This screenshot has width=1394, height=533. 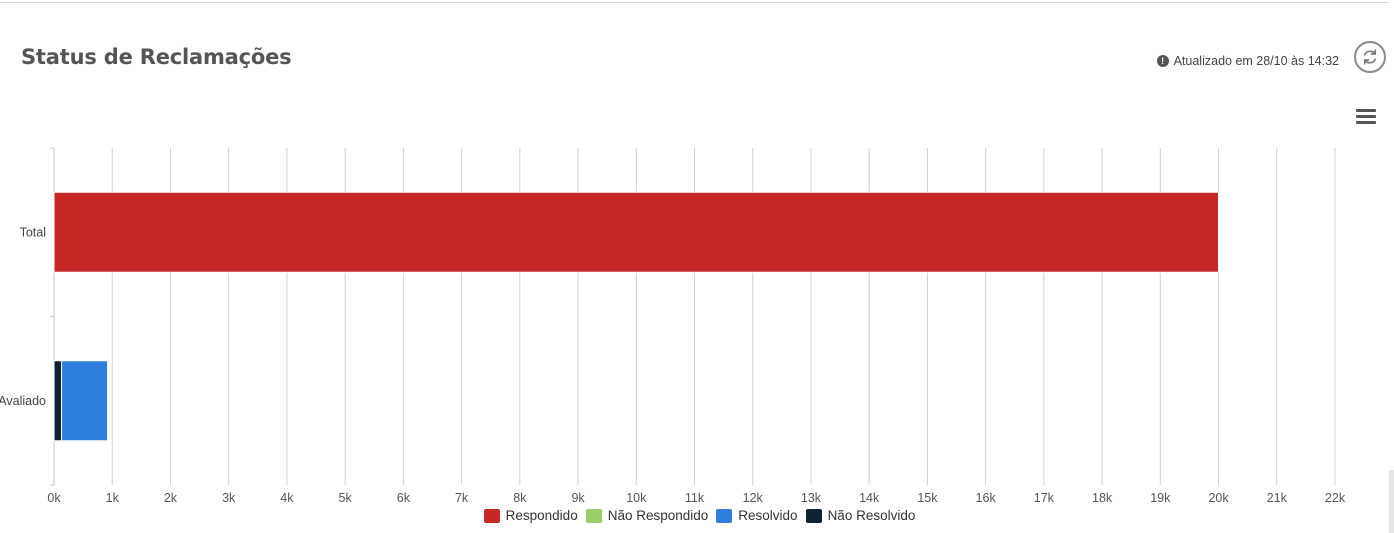 What do you see at coordinates (636, 498) in the screenshot?
I see `x-tick-label: 10k` at bounding box center [636, 498].